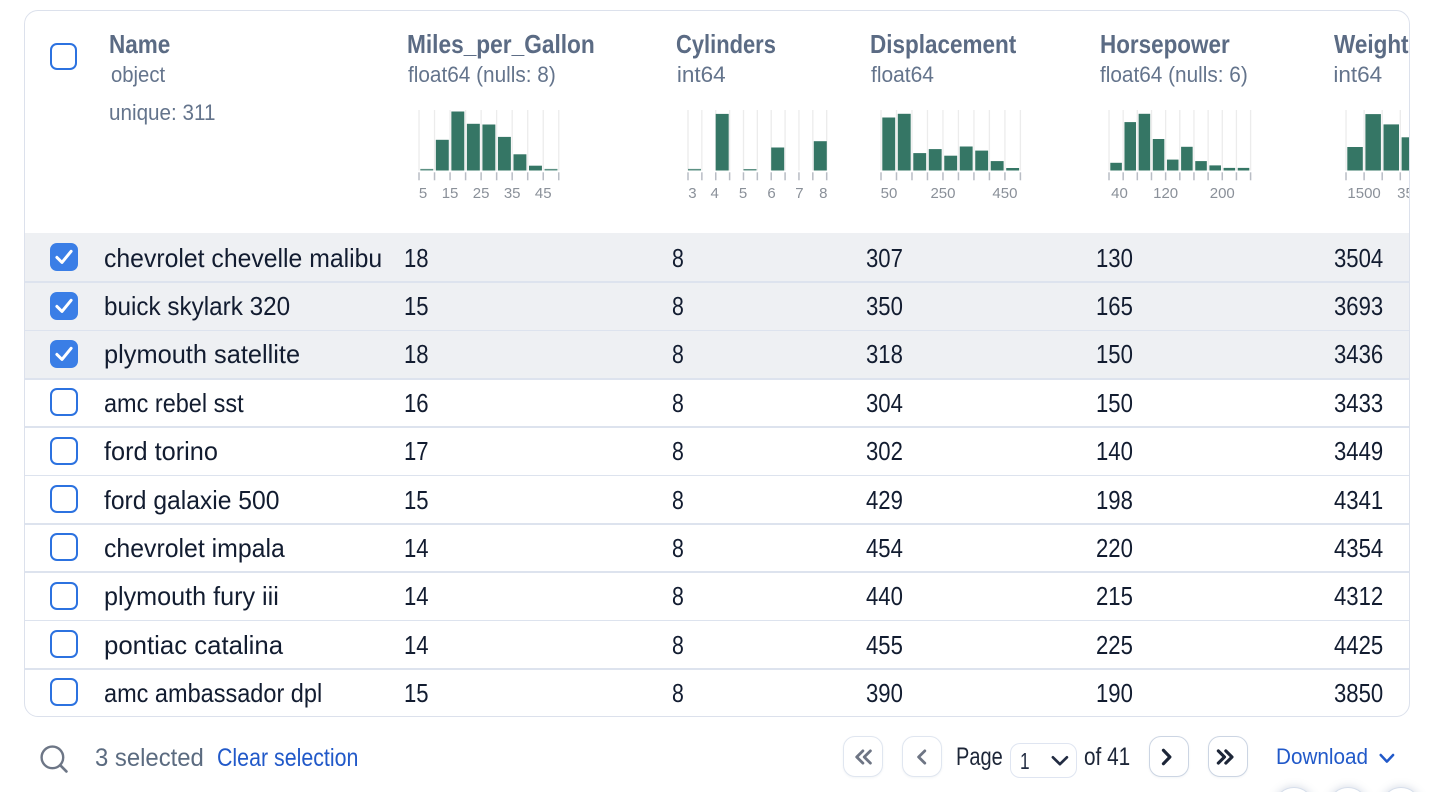  What do you see at coordinates (824, 192) in the screenshot?
I see `svg-text: 8` at bounding box center [824, 192].